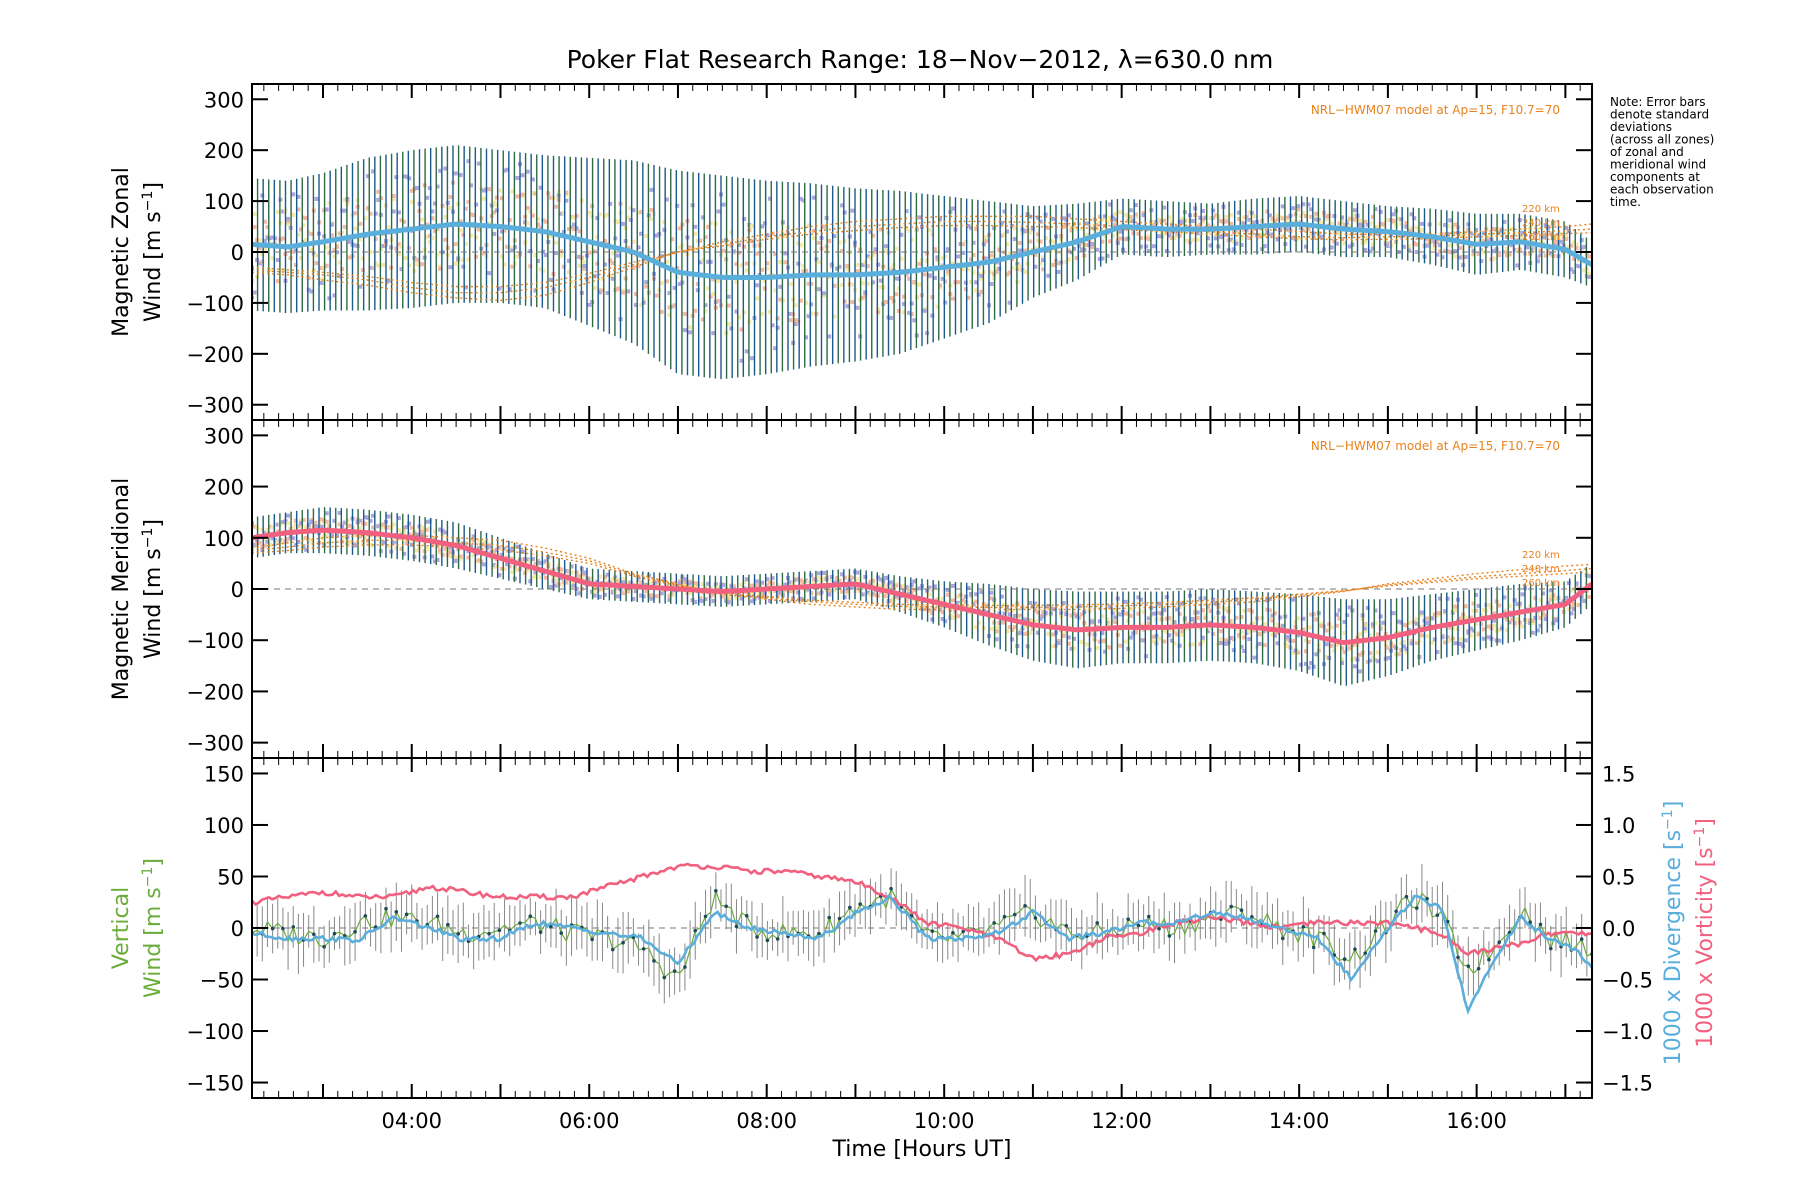  Describe the element at coordinates (215, 1084) in the screenshot. I see `y-tick-label: −150` at that location.